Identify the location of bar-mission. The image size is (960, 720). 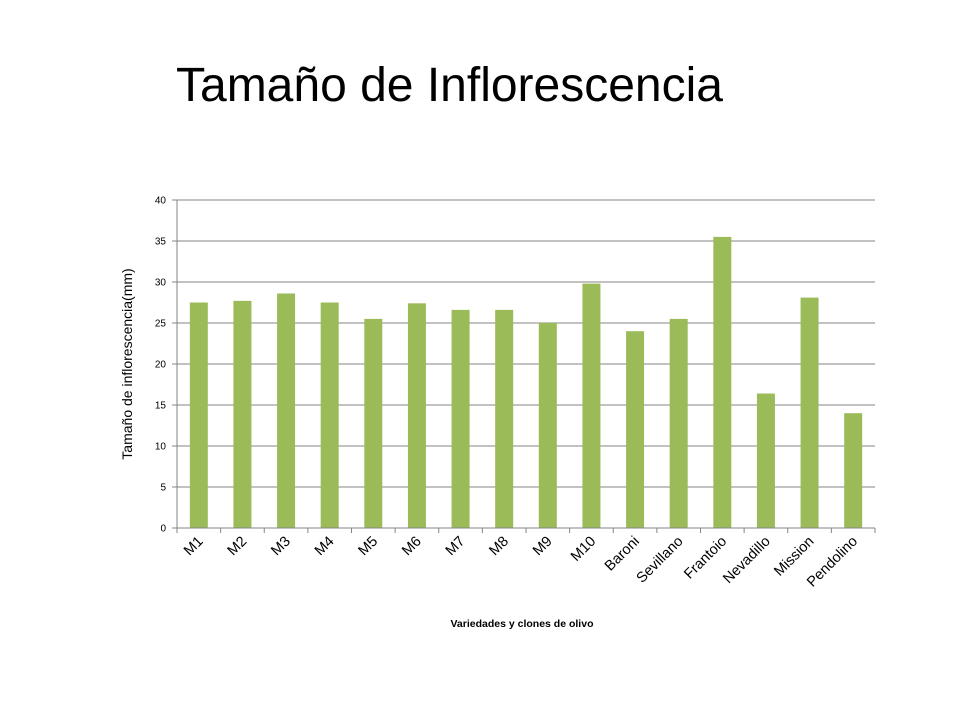
(809, 412).